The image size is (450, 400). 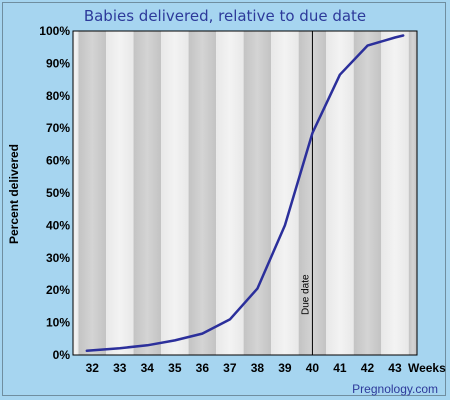 What do you see at coordinates (395, 389) in the screenshot?
I see `credit-text: Pregnology.com` at bounding box center [395, 389].